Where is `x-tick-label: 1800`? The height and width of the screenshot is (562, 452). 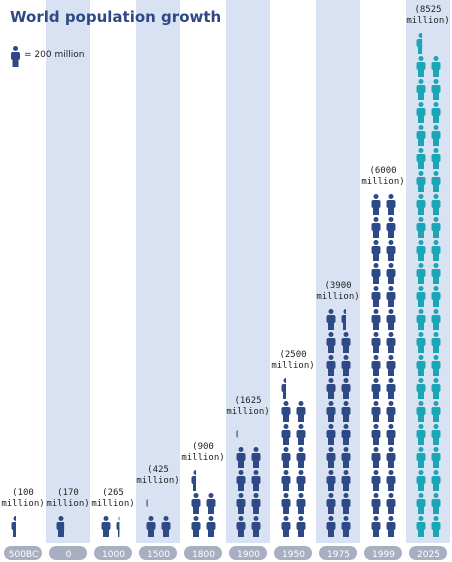
x-tick-label: 1800 is located at coordinates (203, 555).